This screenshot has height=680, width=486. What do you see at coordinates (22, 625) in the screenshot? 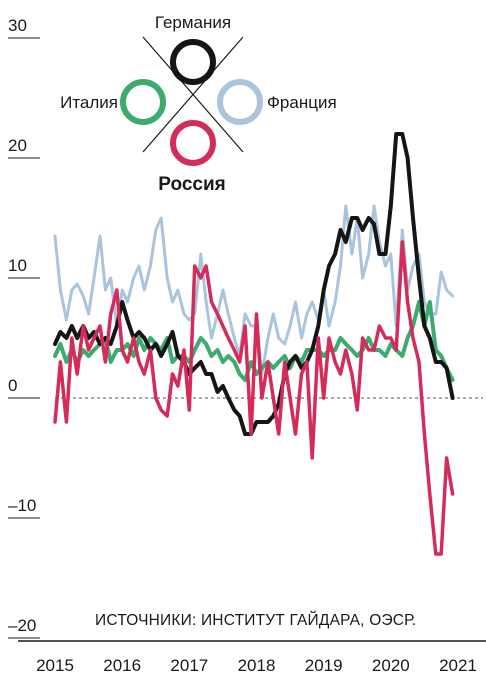
I see `y-tick-label: –20` at bounding box center [22, 625].